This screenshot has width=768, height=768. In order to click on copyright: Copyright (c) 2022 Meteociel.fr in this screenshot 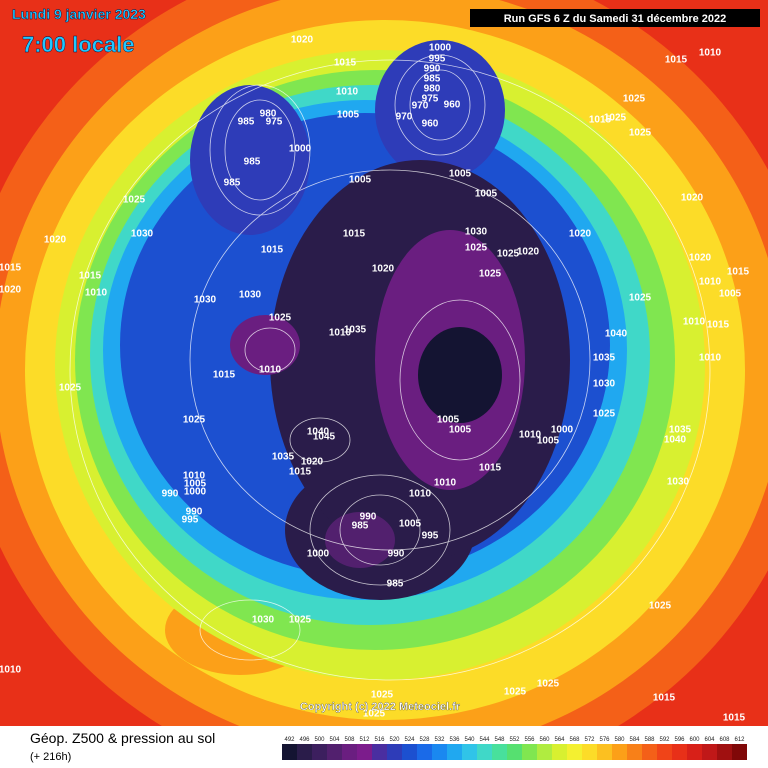, I will do `click(380, 707)`.